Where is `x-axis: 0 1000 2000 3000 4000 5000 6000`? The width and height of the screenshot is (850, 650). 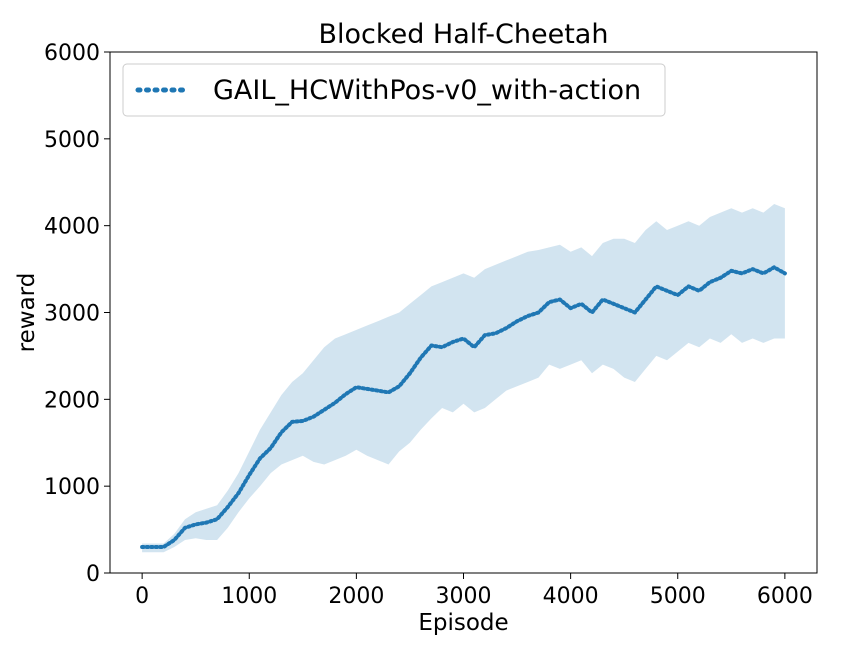
x-axis: 0 1000 2000 3000 4000 5000 6000 is located at coordinates (474, 591).